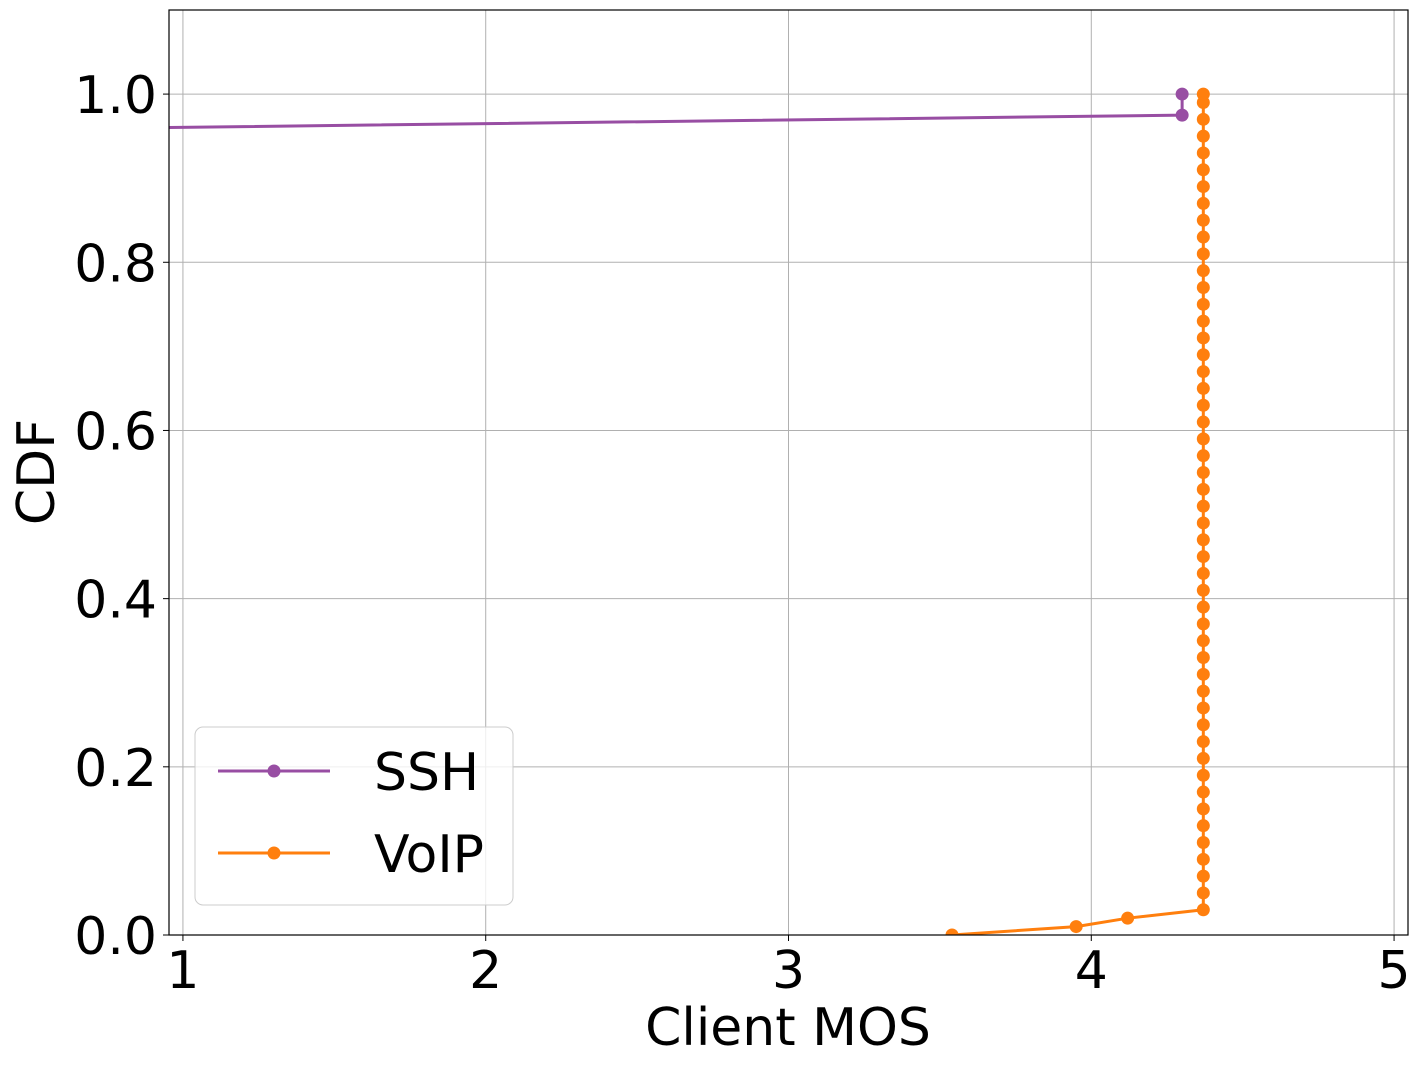  I want to click on x-tick-label: 5, so click(1394, 971).